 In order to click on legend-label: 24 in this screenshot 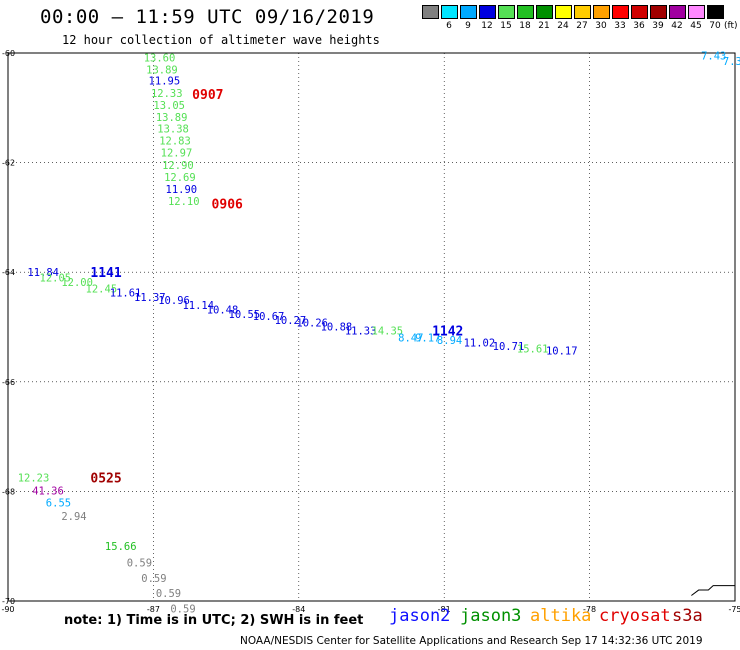, I will do `click(563, 26)`.